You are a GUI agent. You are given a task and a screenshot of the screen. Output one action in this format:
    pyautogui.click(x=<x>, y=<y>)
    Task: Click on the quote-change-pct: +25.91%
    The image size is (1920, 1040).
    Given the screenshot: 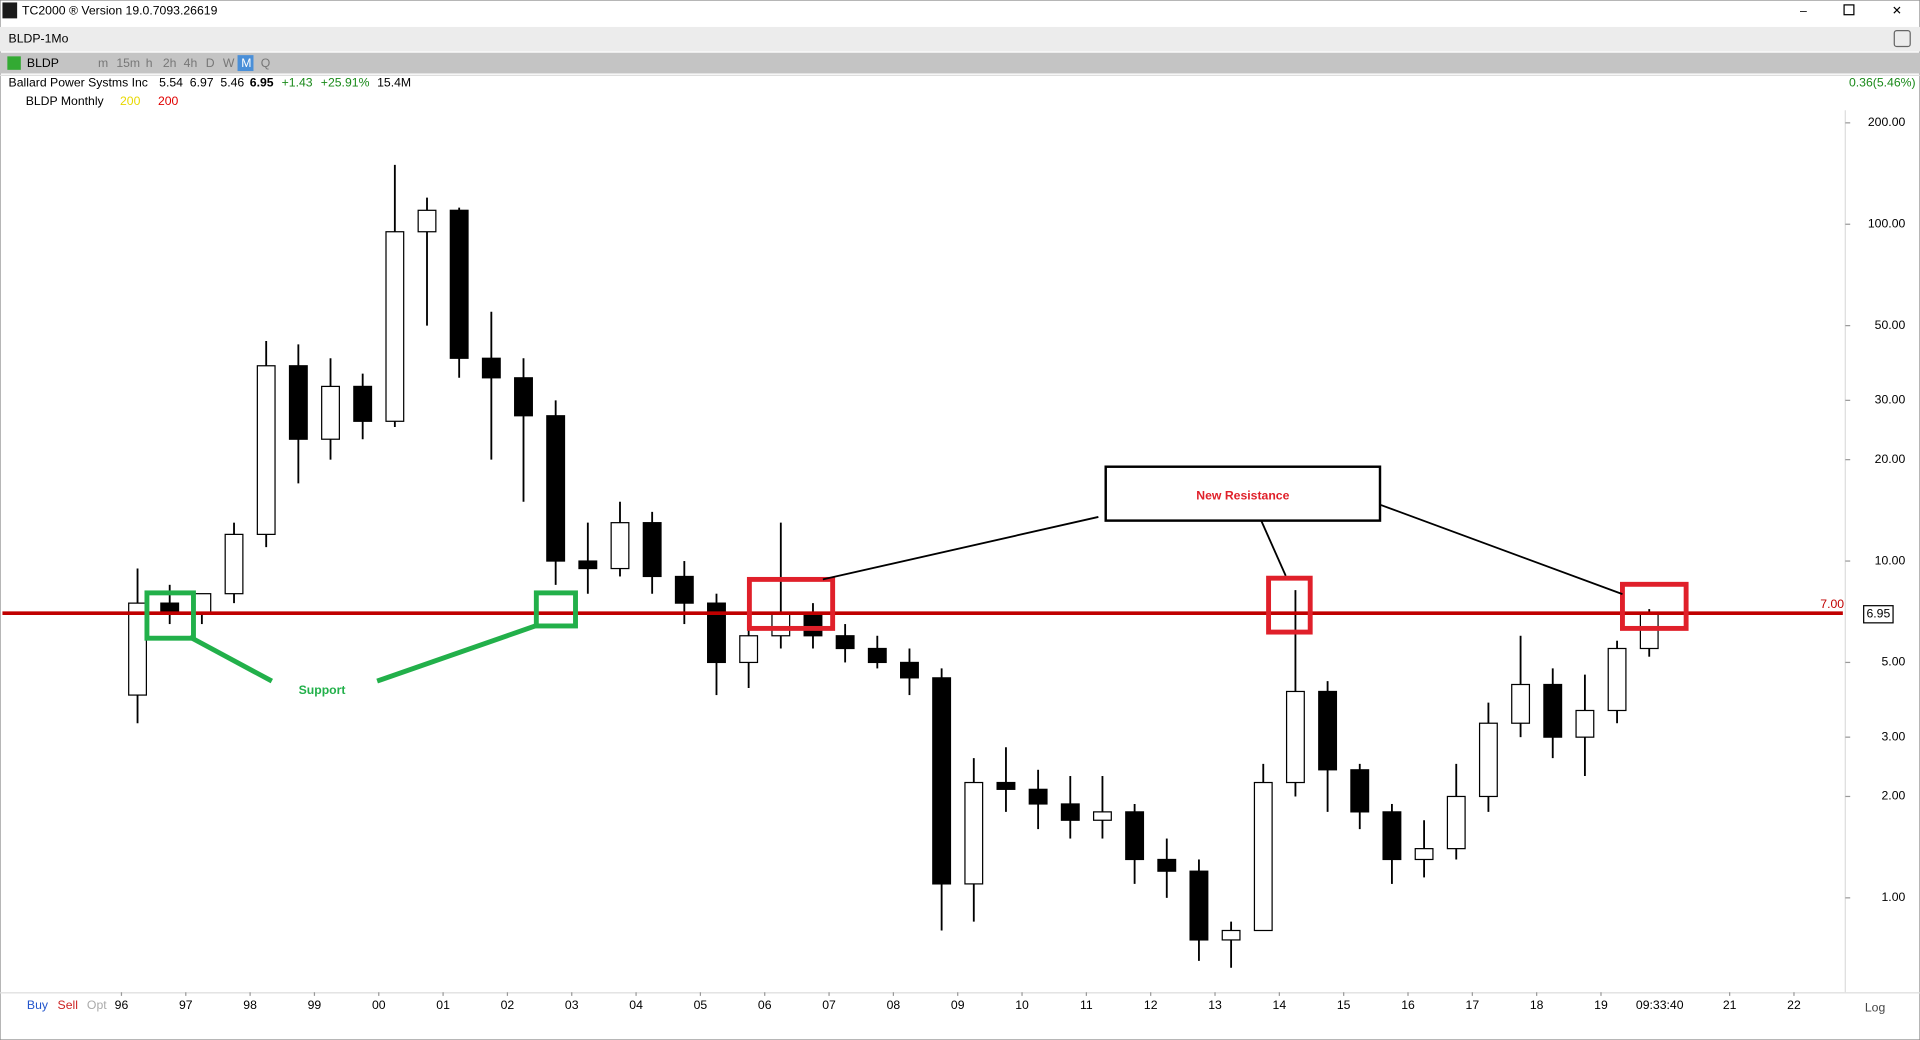 What is the action you would take?
    pyautogui.click(x=345, y=83)
    